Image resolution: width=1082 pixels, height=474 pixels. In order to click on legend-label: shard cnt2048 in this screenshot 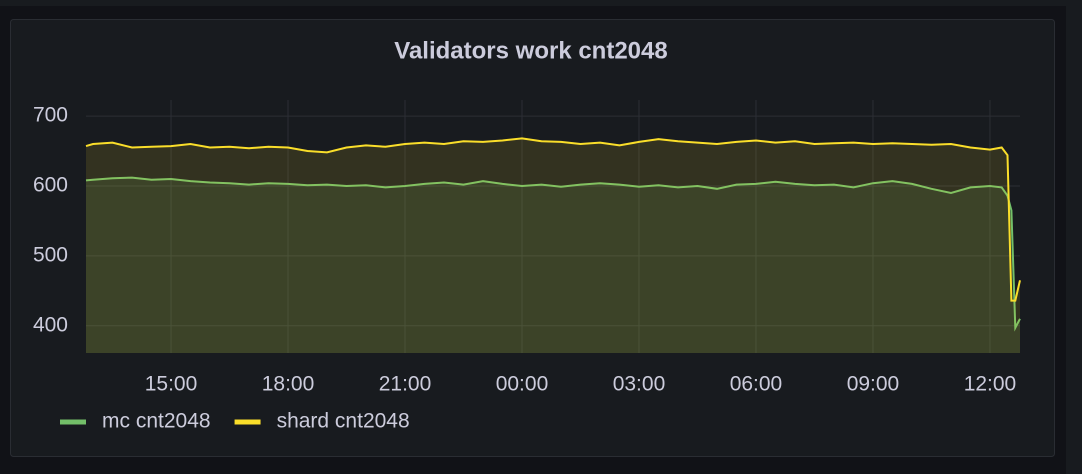, I will do `click(343, 421)`.